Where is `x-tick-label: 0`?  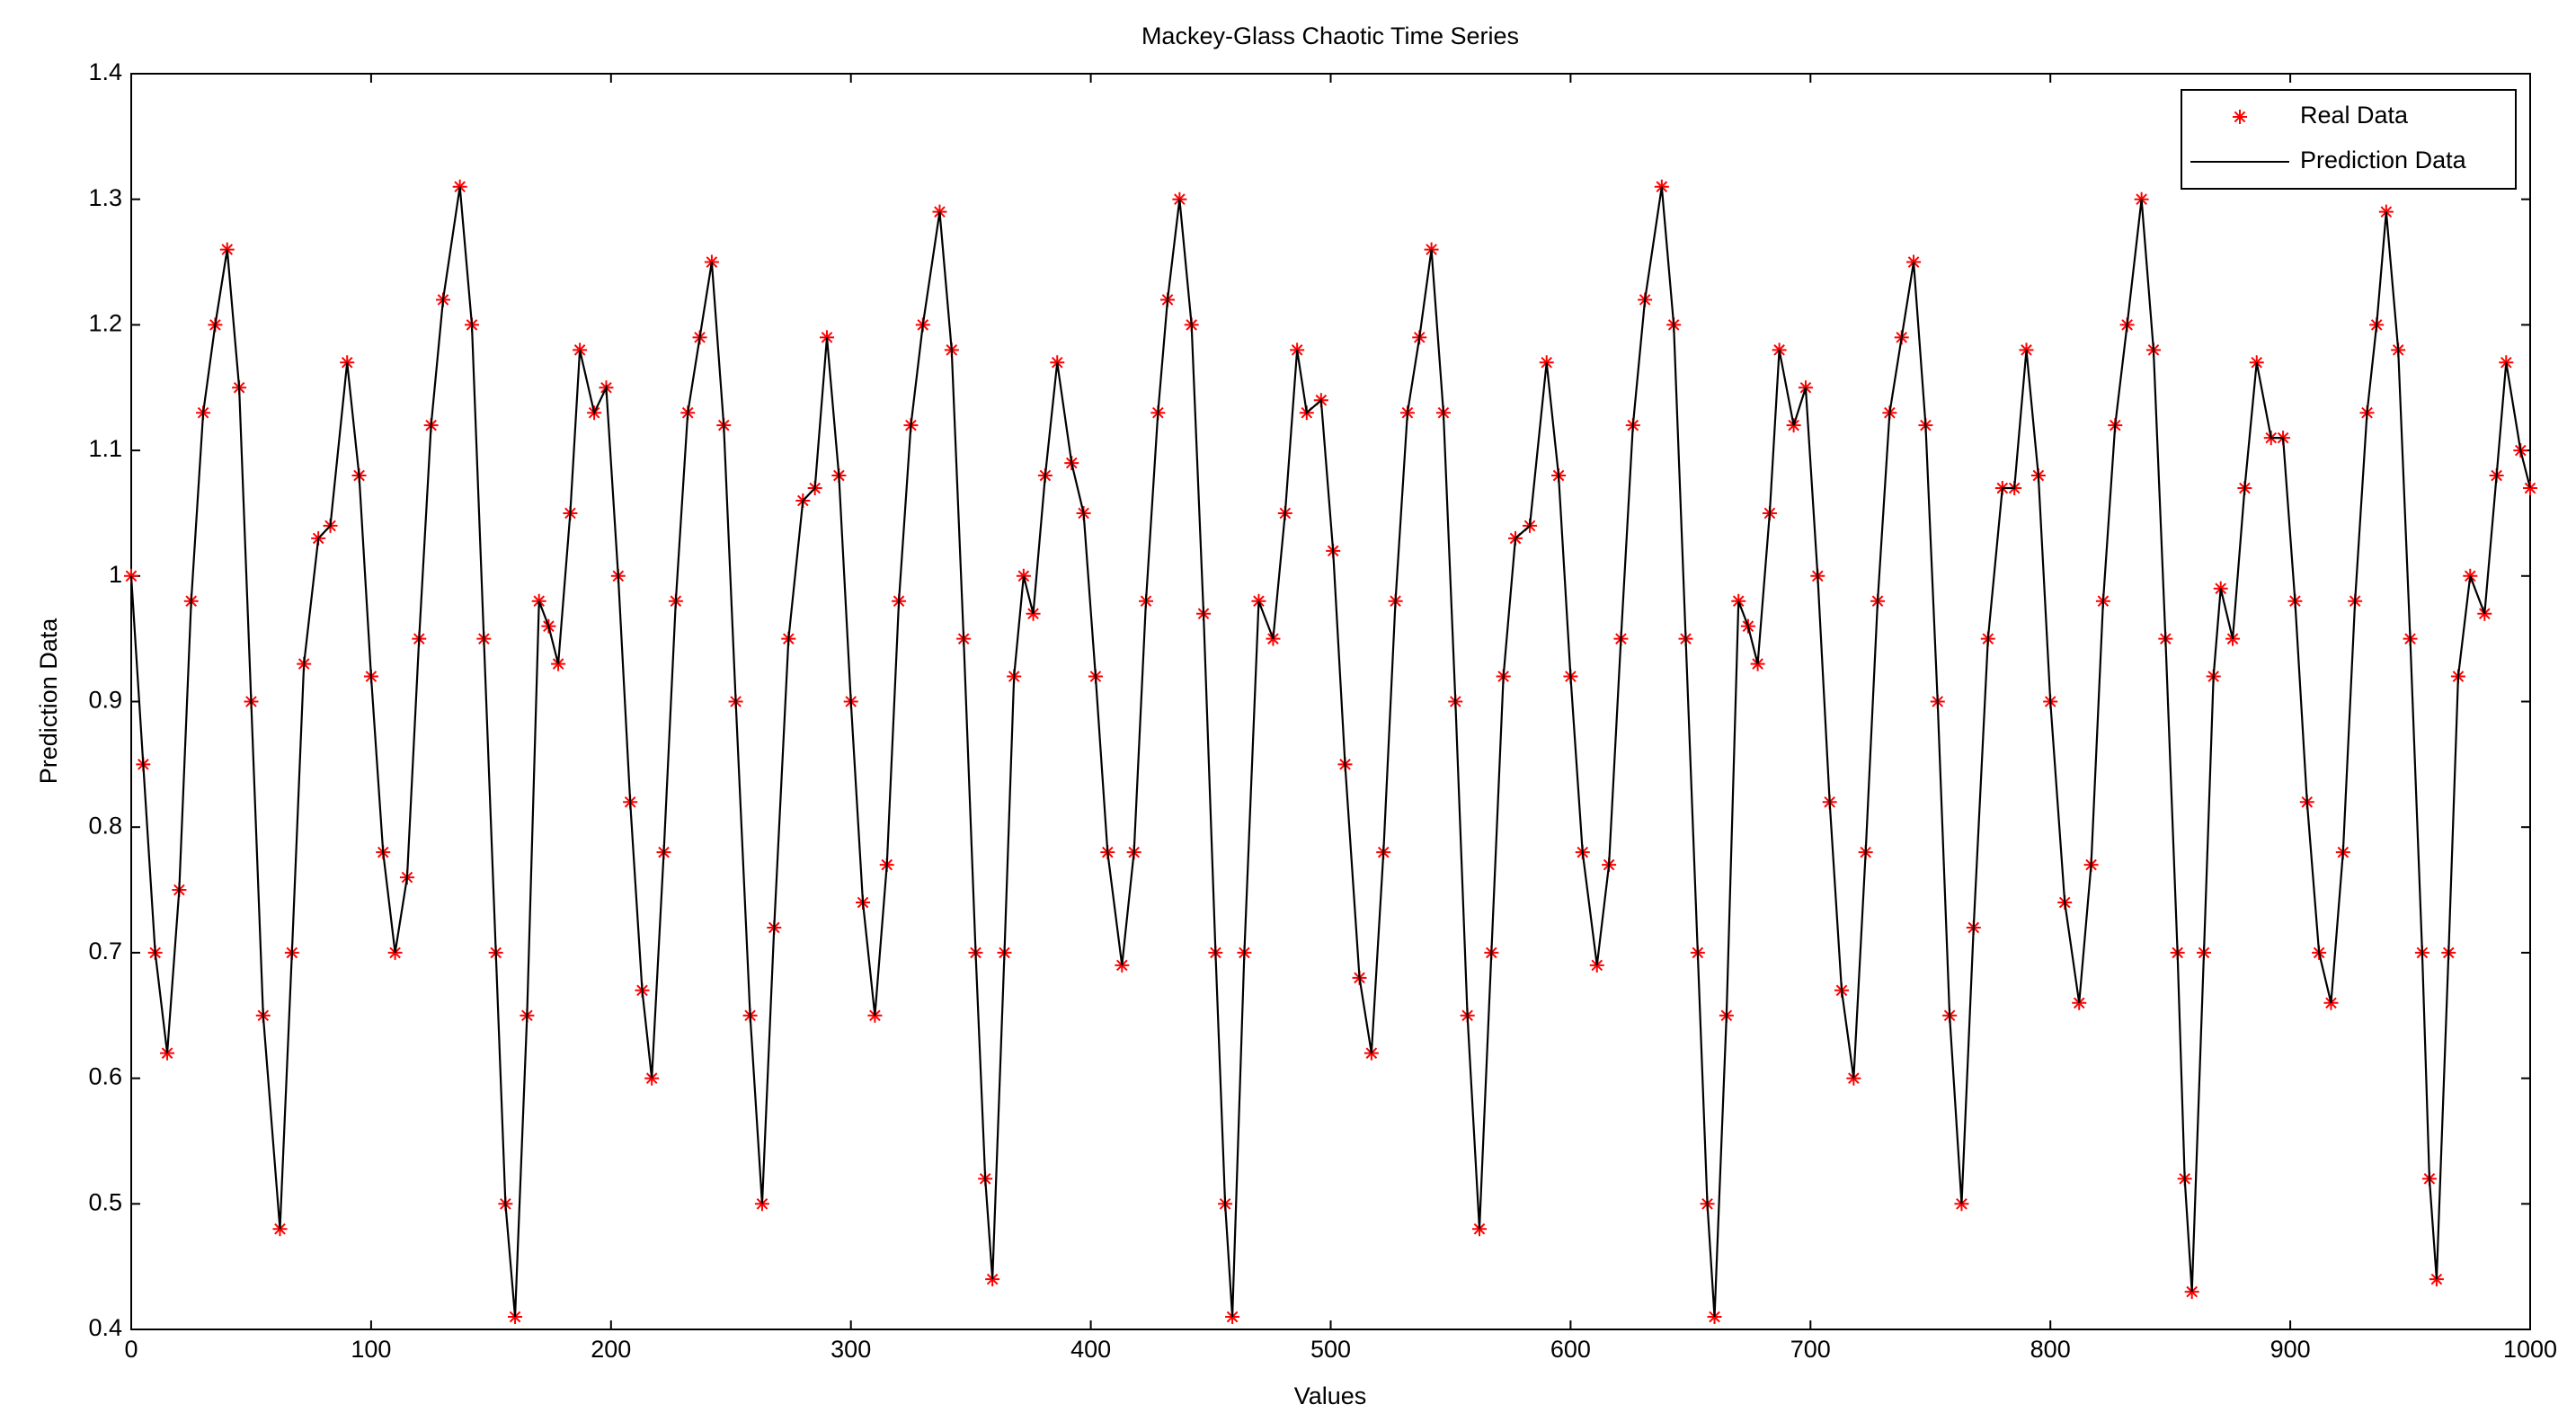 x-tick-label: 0 is located at coordinates (131, 1350).